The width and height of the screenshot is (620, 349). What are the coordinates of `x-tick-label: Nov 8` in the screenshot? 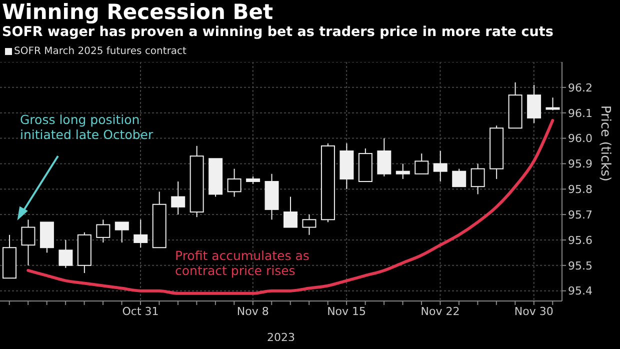 It's located at (252, 311).